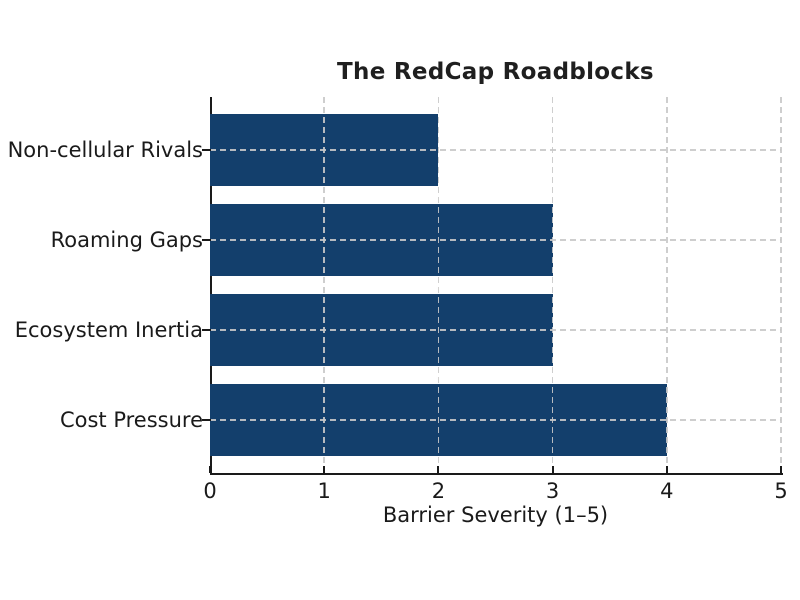 Image resolution: width=800 pixels, height=600 pixels. What do you see at coordinates (667, 491) in the screenshot?
I see `x-tick-label: 4` at bounding box center [667, 491].